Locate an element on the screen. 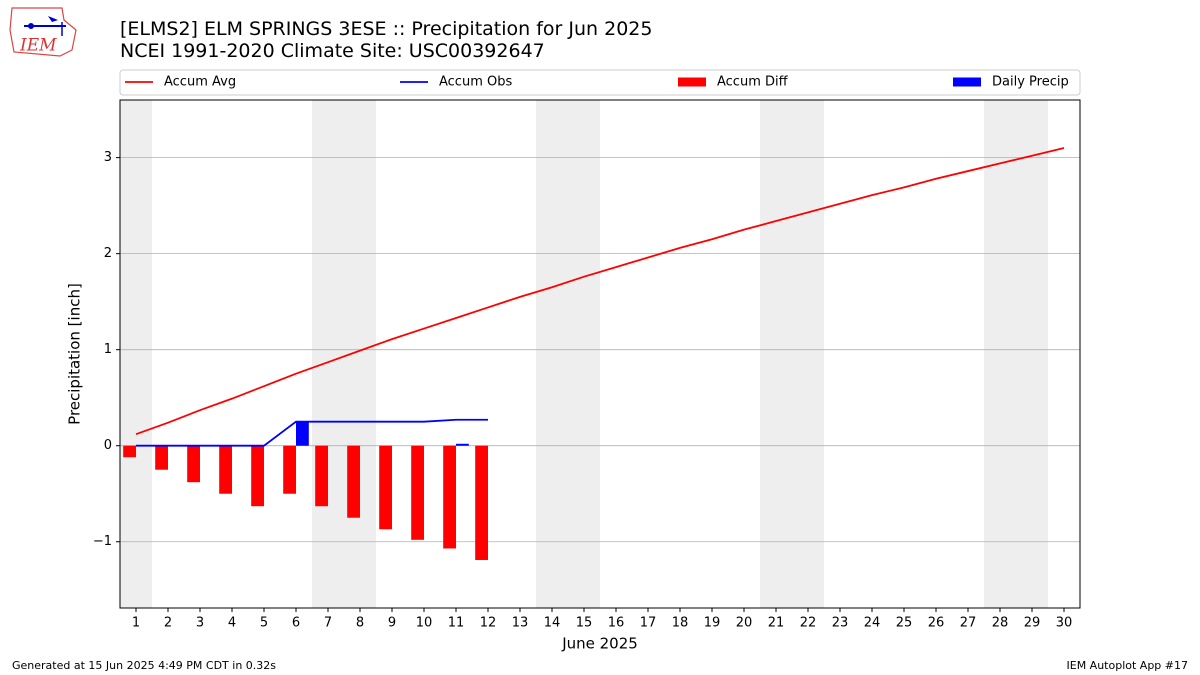 The image size is (1200, 675). logo: IEM is located at coordinates (43, 32).